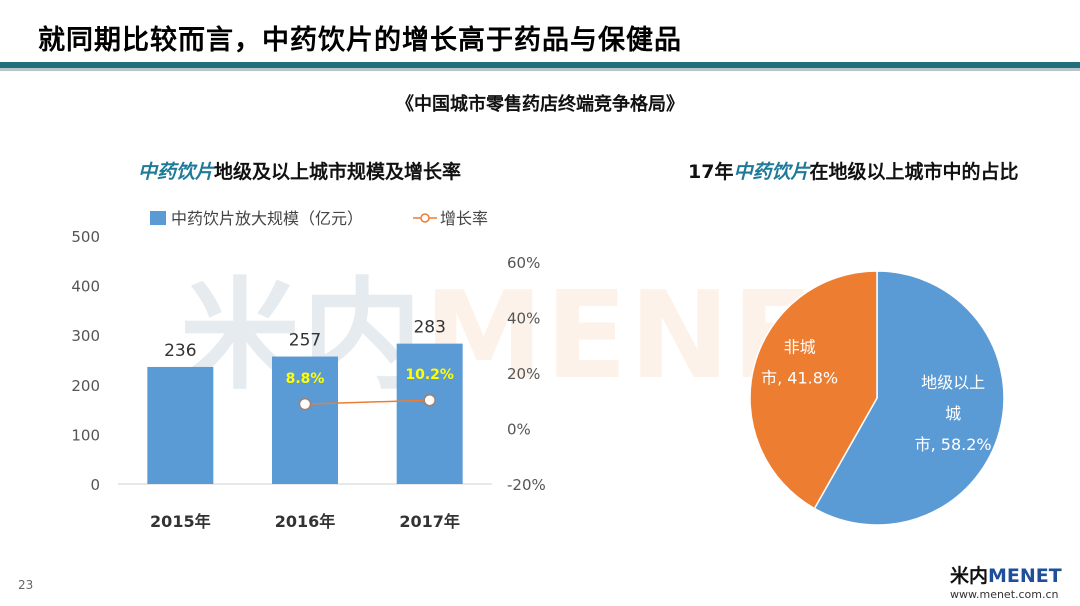 The image size is (1080, 606). Describe the element at coordinates (711, 172) in the screenshot. I see `pie-chart-title-prefix: 17年` at that location.